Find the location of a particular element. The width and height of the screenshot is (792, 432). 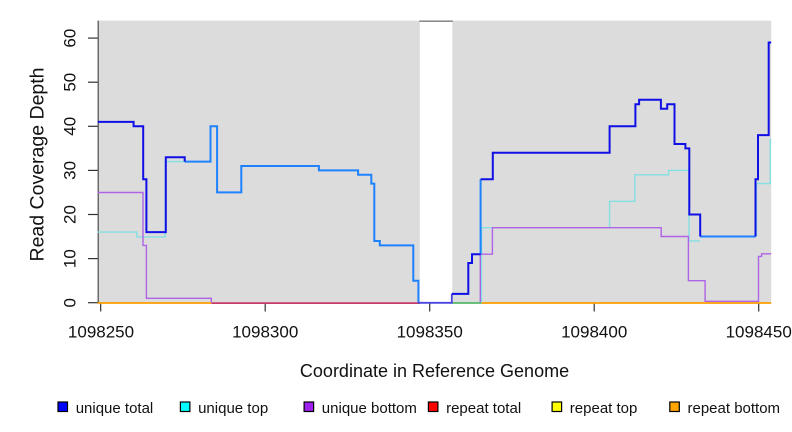

svg-text: repeat total is located at coordinates (483, 408).